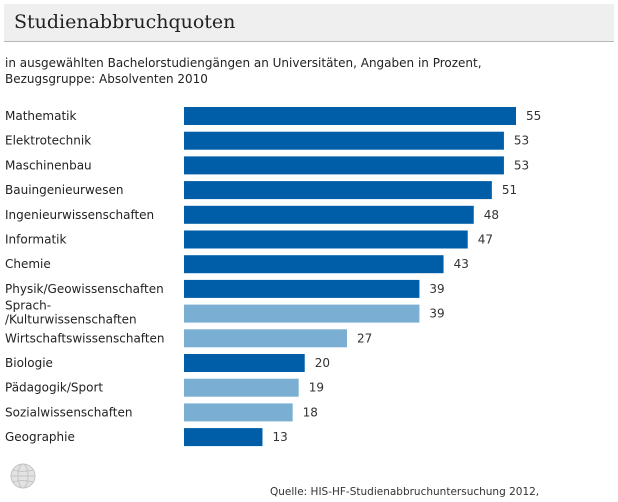 This screenshot has height=502, width=618. What do you see at coordinates (68, 412) in the screenshot?
I see `category-label: Sozialwissenschaften` at bounding box center [68, 412].